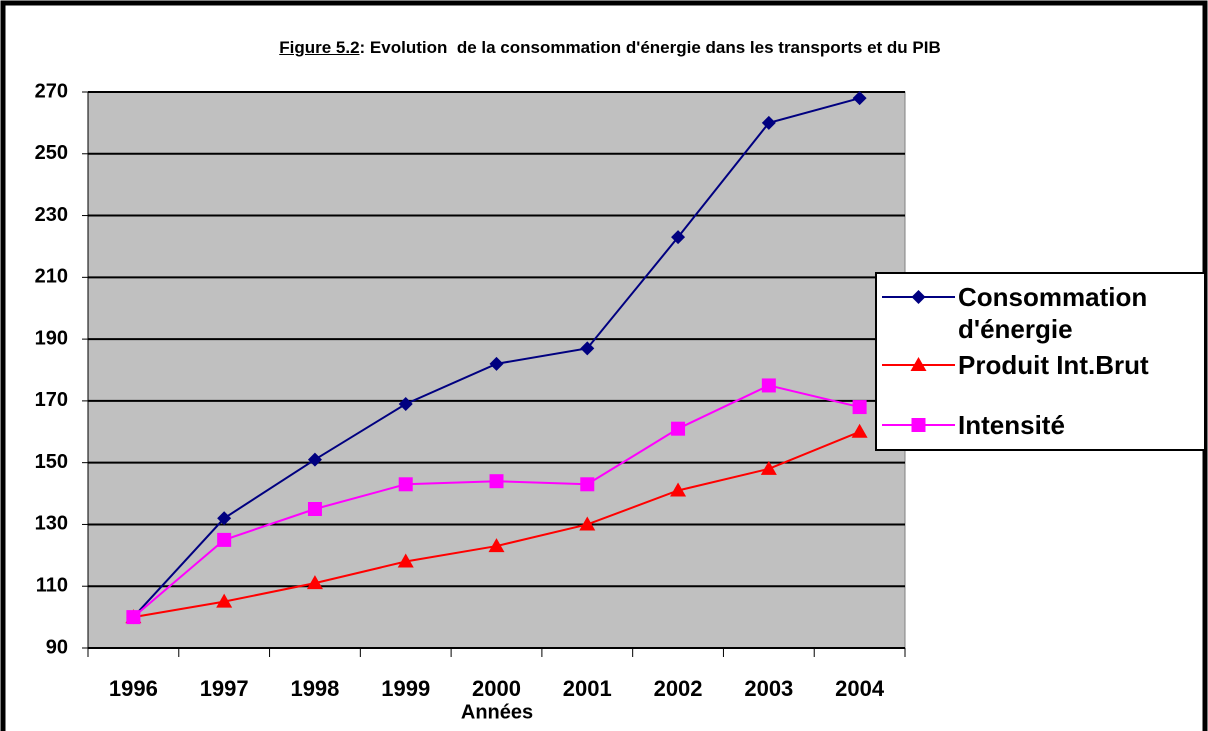 This screenshot has width=1208, height=731. What do you see at coordinates (51, 400) in the screenshot?
I see `y-tick-label: 170` at bounding box center [51, 400].